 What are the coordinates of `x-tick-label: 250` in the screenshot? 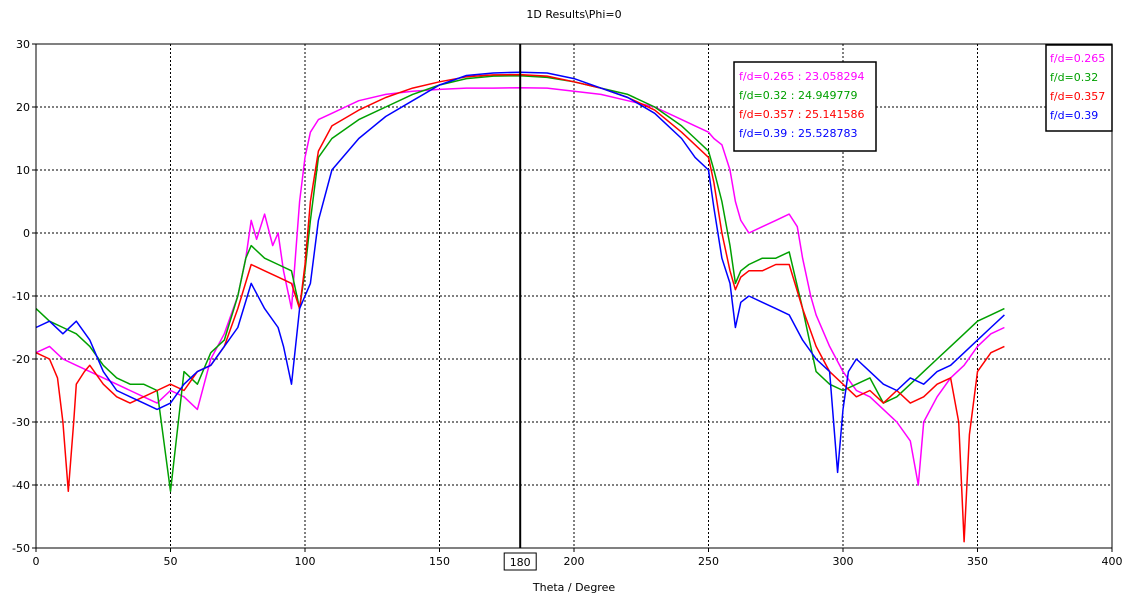 It's located at (708, 561).